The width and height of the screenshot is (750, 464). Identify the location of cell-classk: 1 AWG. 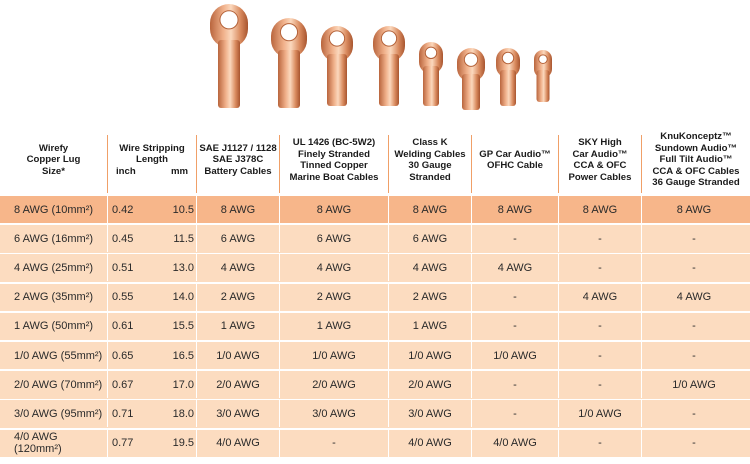
(430, 326).